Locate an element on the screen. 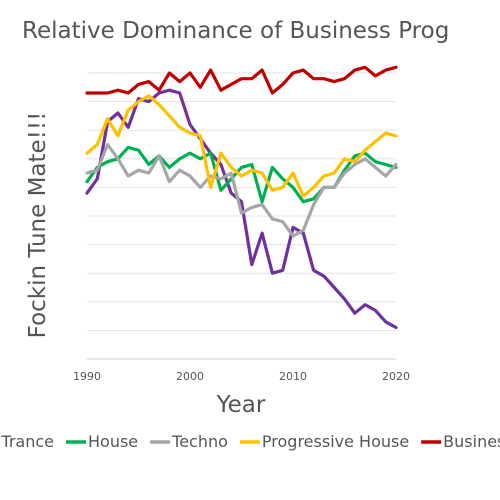 This screenshot has width=500, height=500. series-line-progressive-house is located at coordinates (241, 146).